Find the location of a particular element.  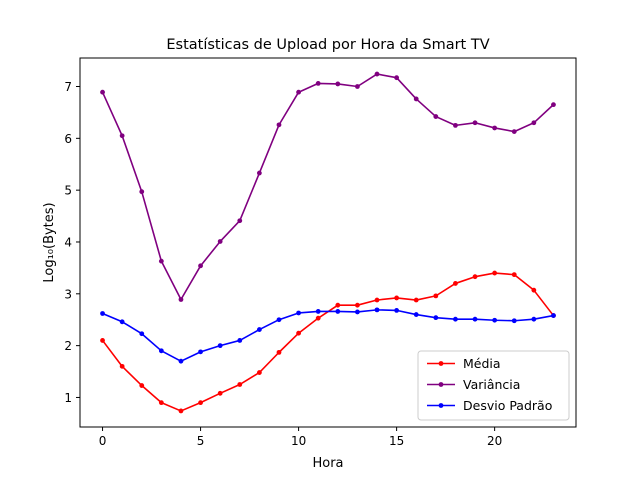

series-line is located at coordinates (328, 335).